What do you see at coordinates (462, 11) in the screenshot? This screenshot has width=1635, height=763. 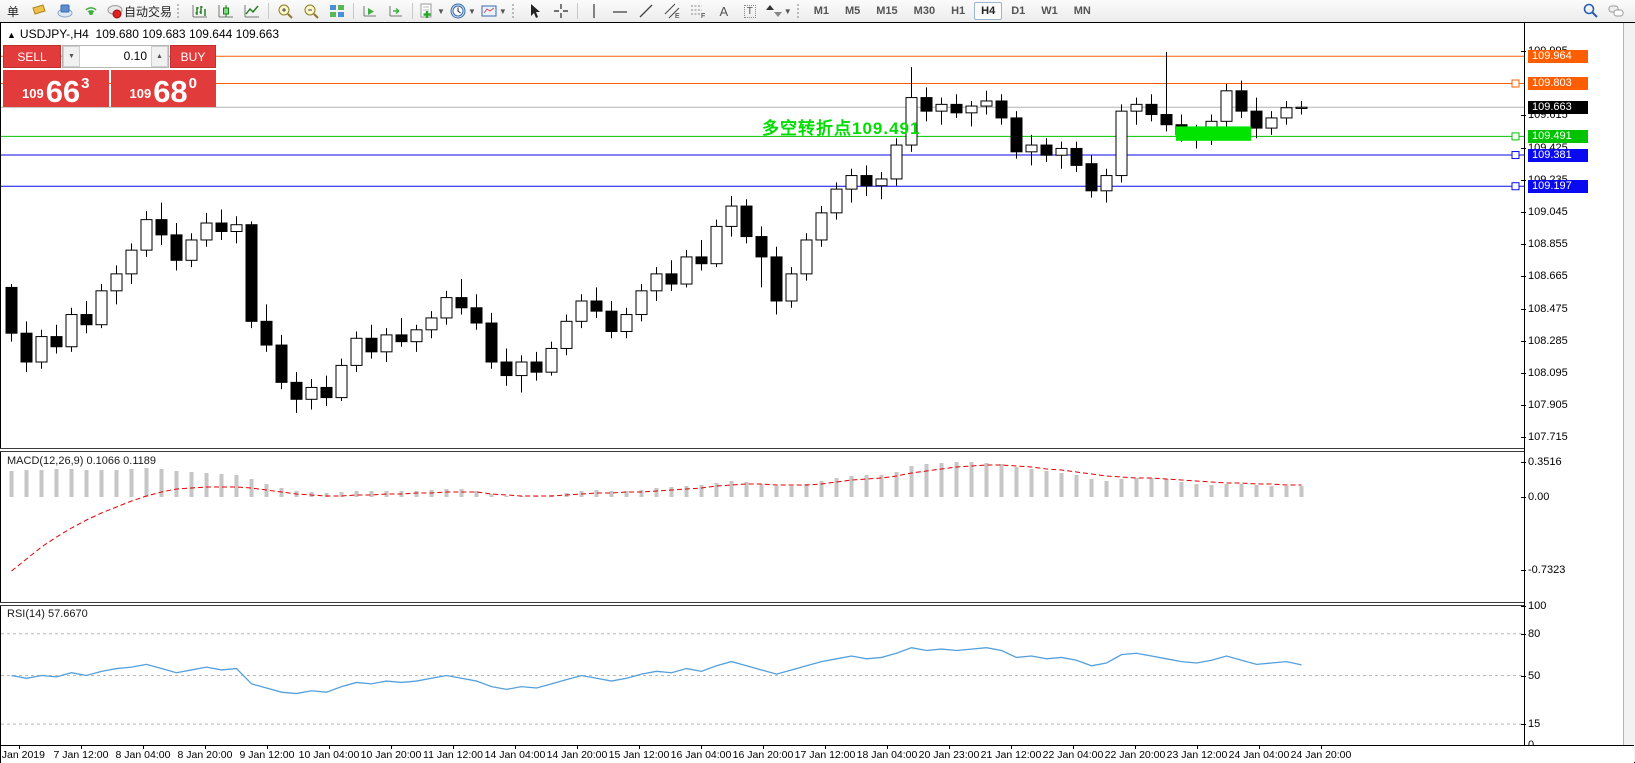 I see `periods-button: ▼` at bounding box center [462, 11].